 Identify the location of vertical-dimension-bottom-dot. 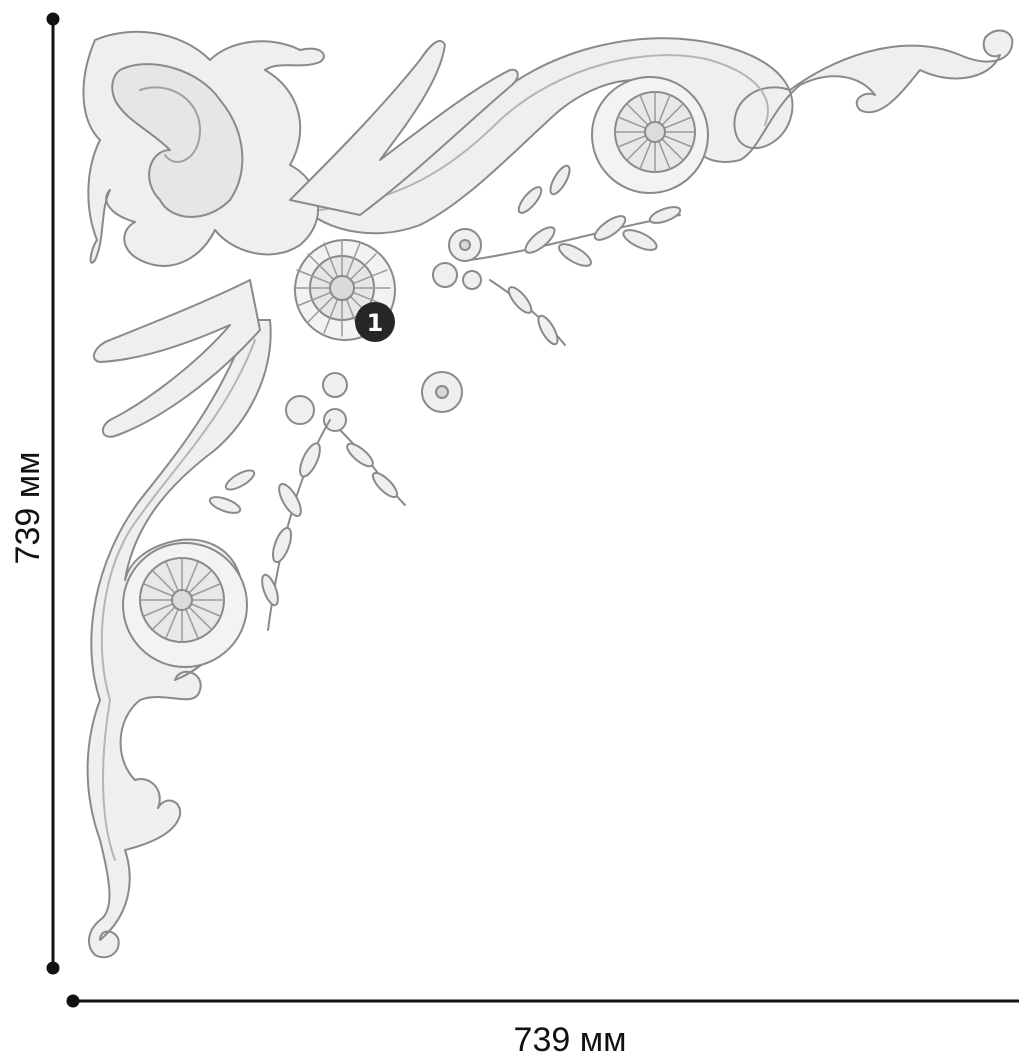
(53, 968).